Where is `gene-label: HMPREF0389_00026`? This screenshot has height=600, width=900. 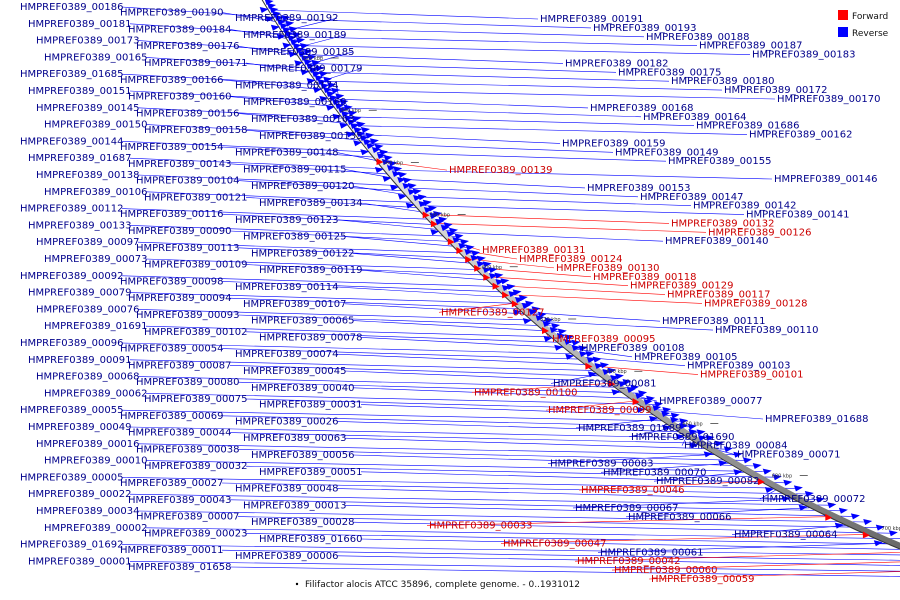 gene-label: HMPREF0389_00026 is located at coordinates (286, 421).